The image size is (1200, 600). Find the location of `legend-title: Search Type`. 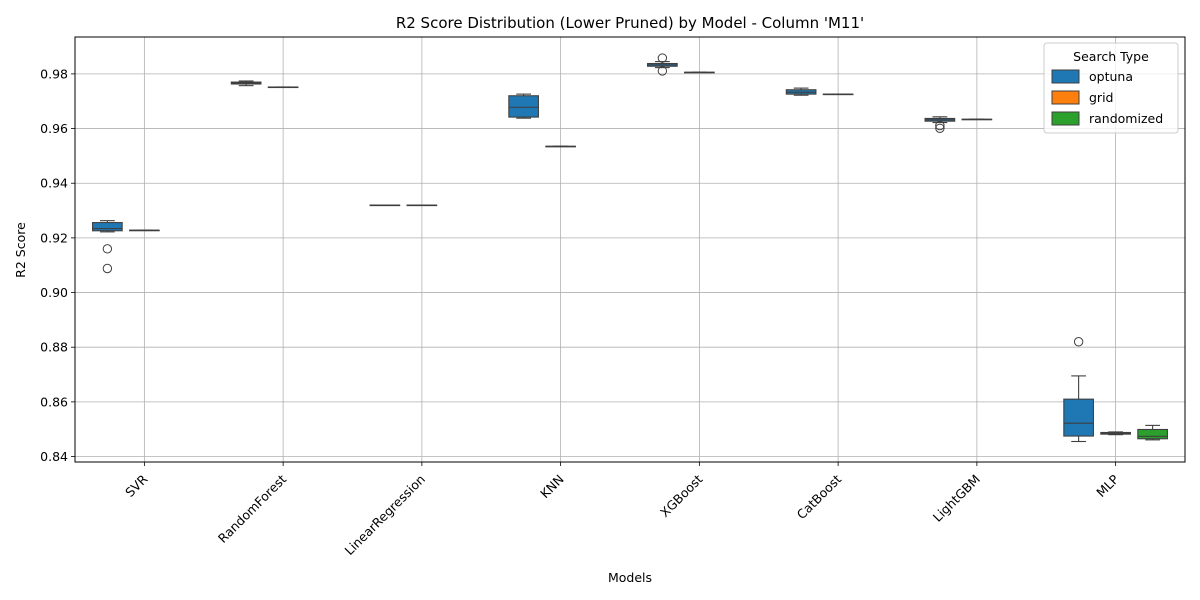

legend-title: Search Type is located at coordinates (1111, 56).